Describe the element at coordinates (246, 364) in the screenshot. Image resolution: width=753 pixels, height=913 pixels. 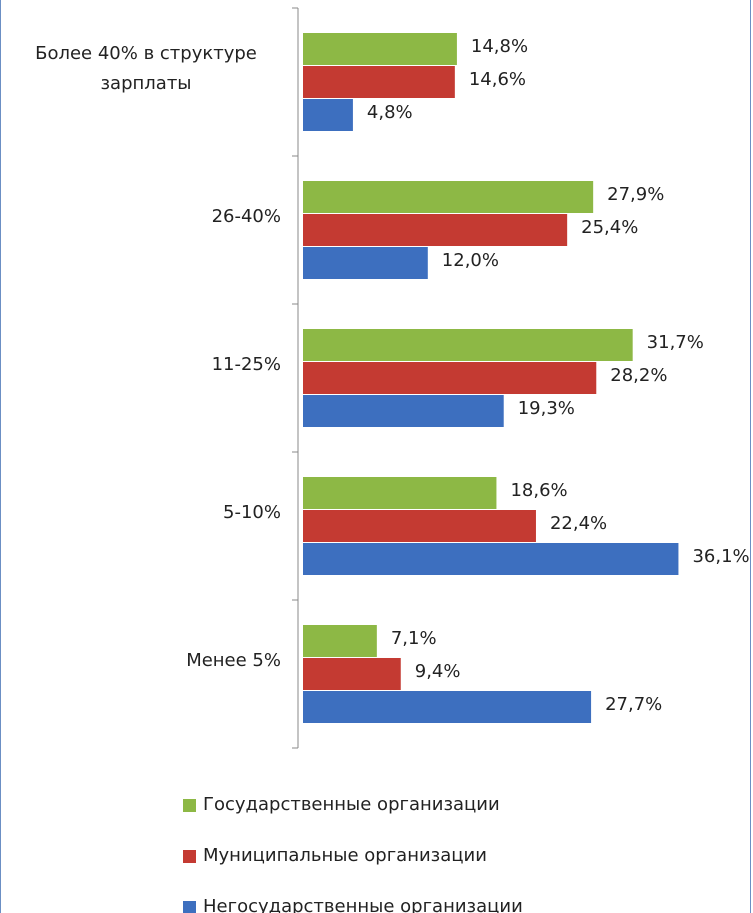
I see `category-text: 11-25%` at that location.